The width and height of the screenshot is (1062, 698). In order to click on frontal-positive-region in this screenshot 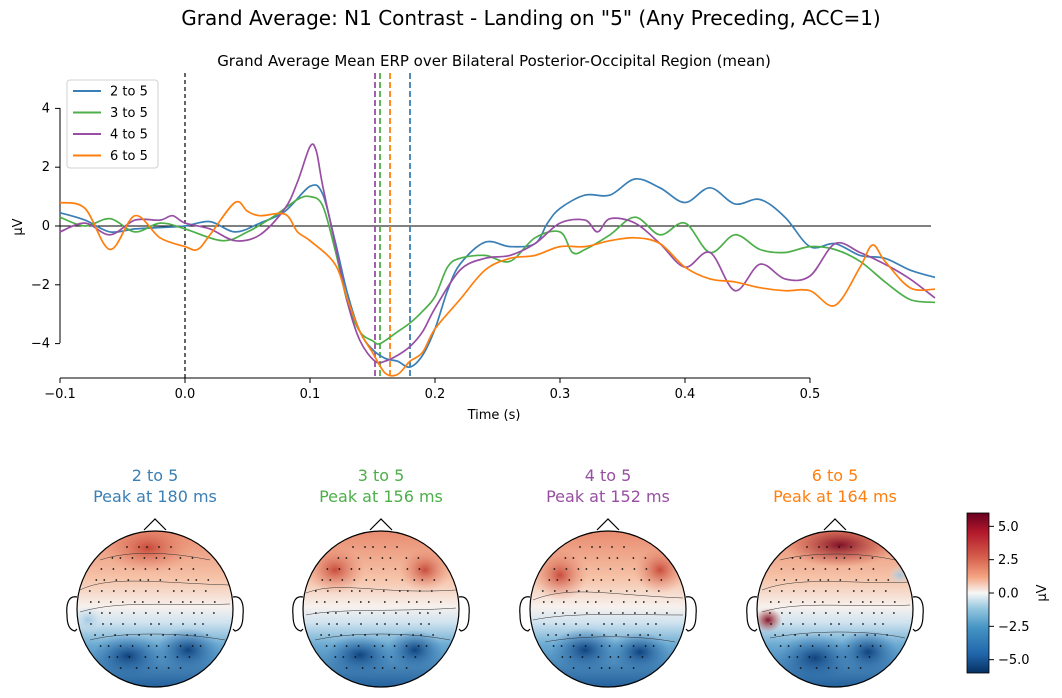, I will do `click(148, 552)`.